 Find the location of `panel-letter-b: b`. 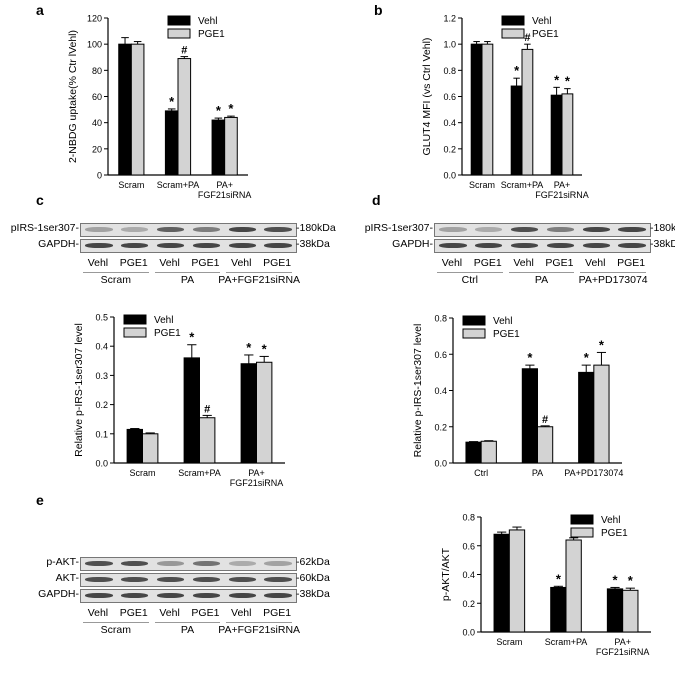

panel-letter-b: b is located at coordinates (378, 10).